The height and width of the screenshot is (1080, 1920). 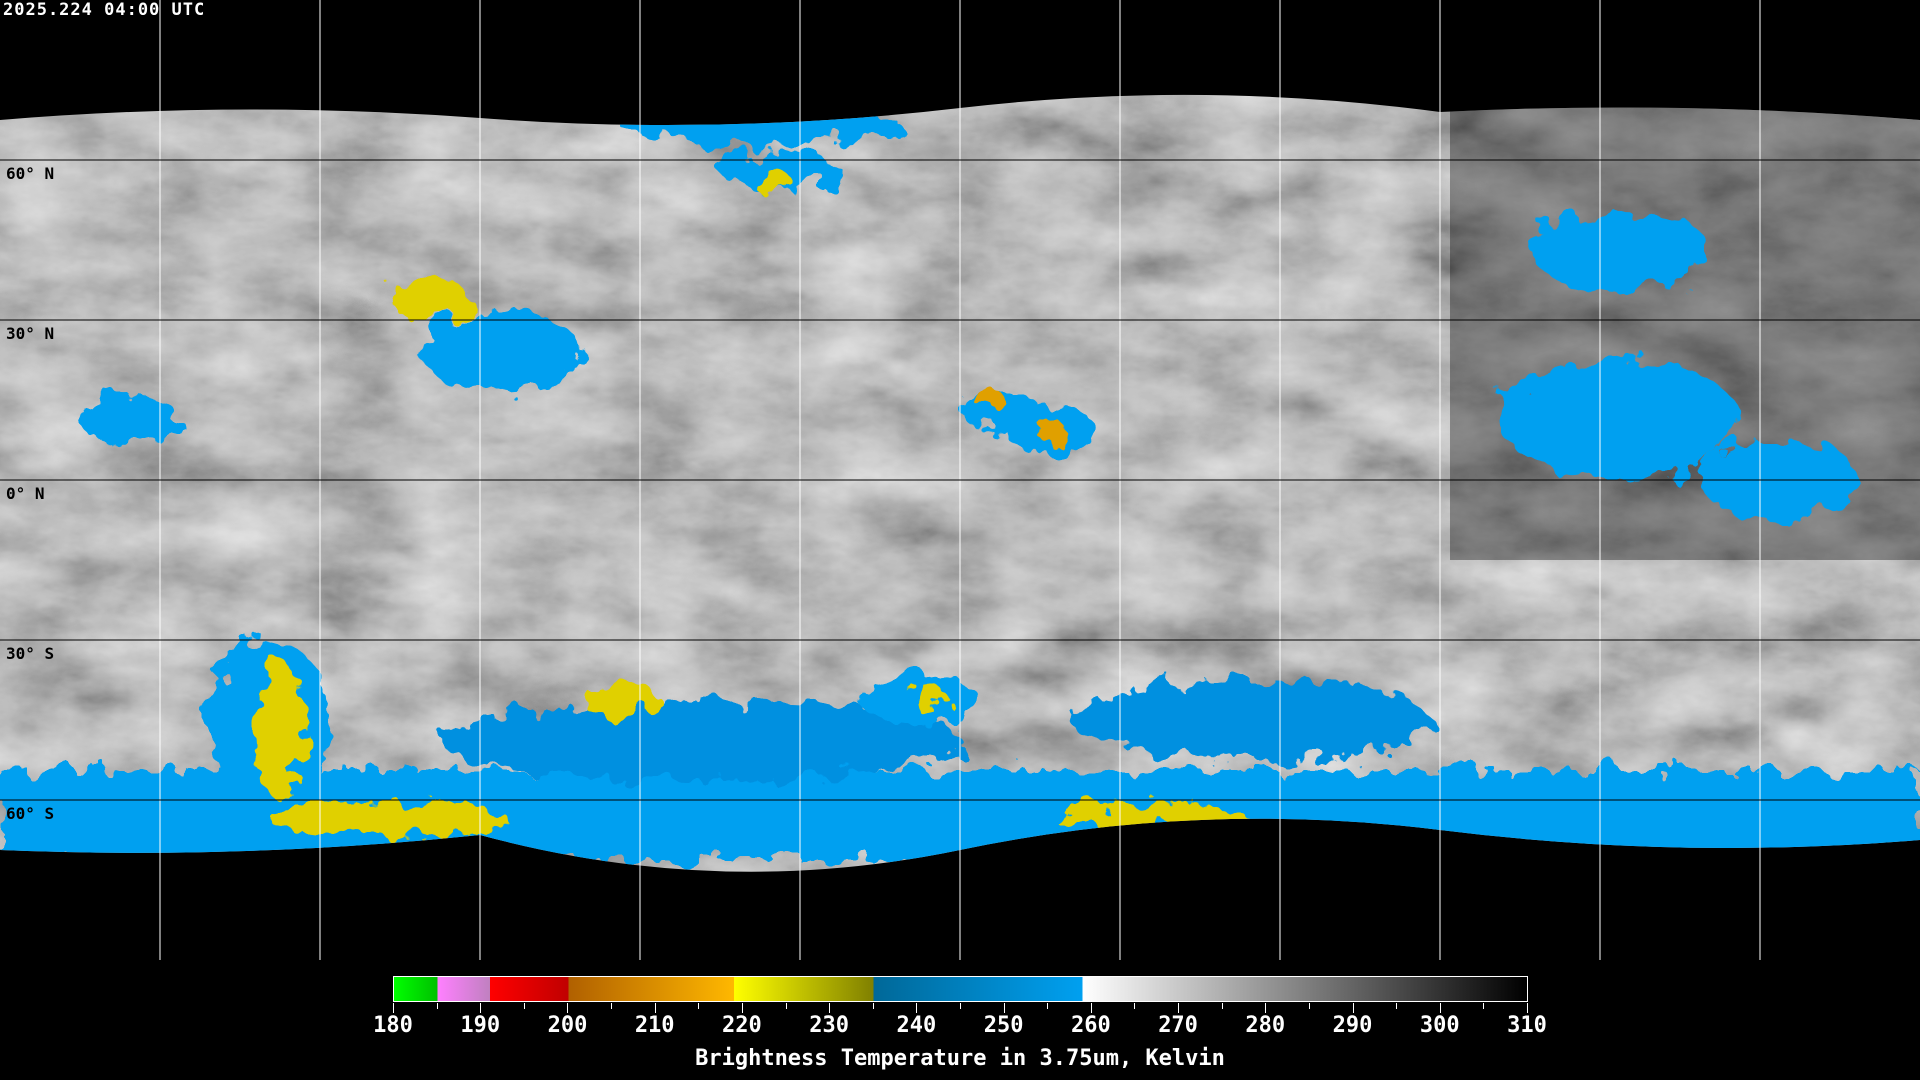 What do you see at coordinates (960, 989) in the screenshot?
I see `colorbar` at bounding box center [960, 989].